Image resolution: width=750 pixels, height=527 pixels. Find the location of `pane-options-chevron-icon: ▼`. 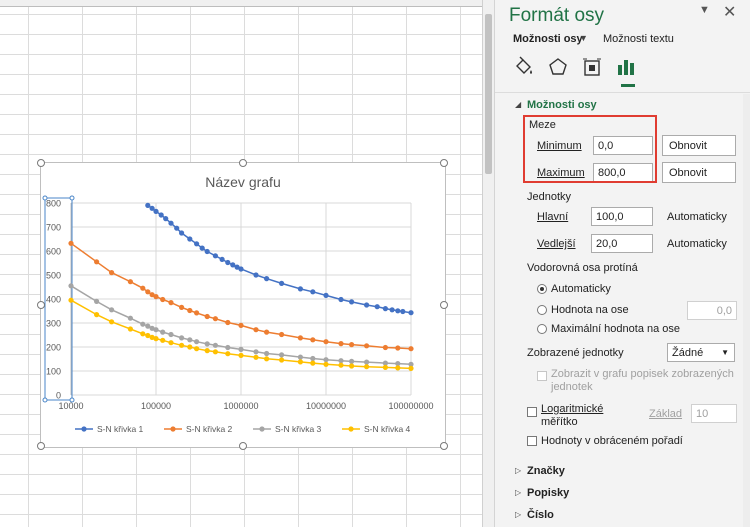

pane-options-chevron-icon: ▼ is located at coordinates (704, 10).